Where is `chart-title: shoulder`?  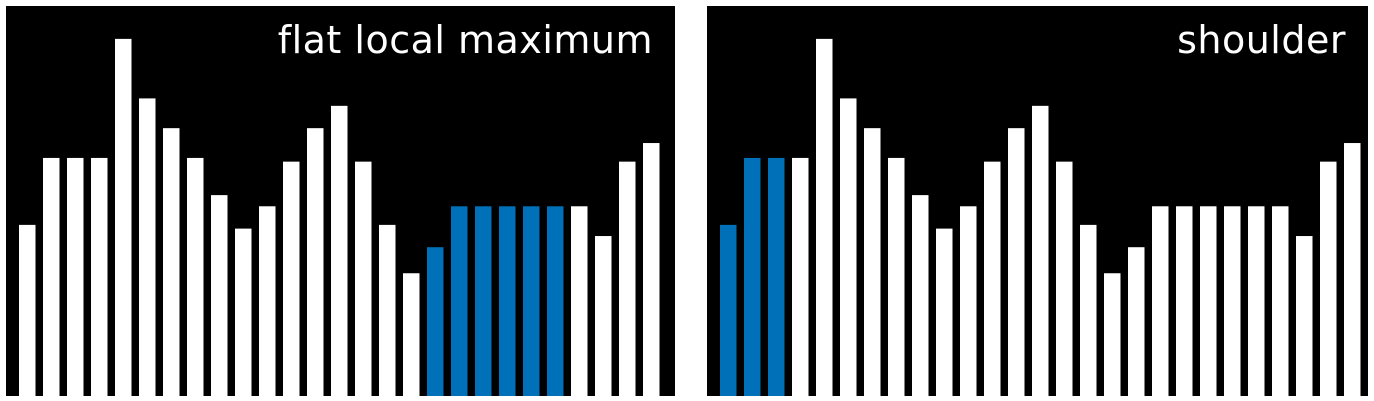 chart-title: shoulder is located at coordinates (1261, 40).